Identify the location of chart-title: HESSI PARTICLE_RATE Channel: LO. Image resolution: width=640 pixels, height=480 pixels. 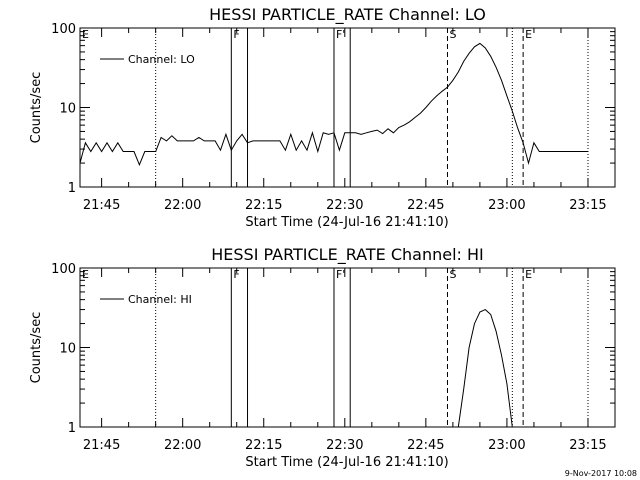
(347, 15).